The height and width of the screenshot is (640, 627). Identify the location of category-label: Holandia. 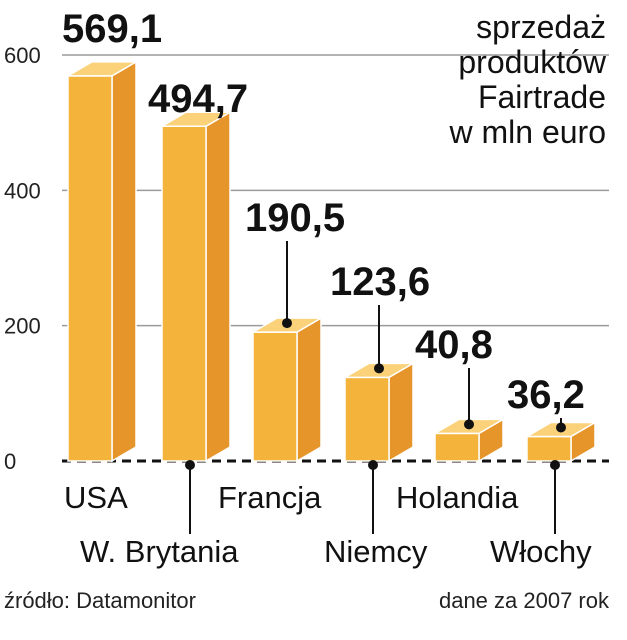
(457, 497).